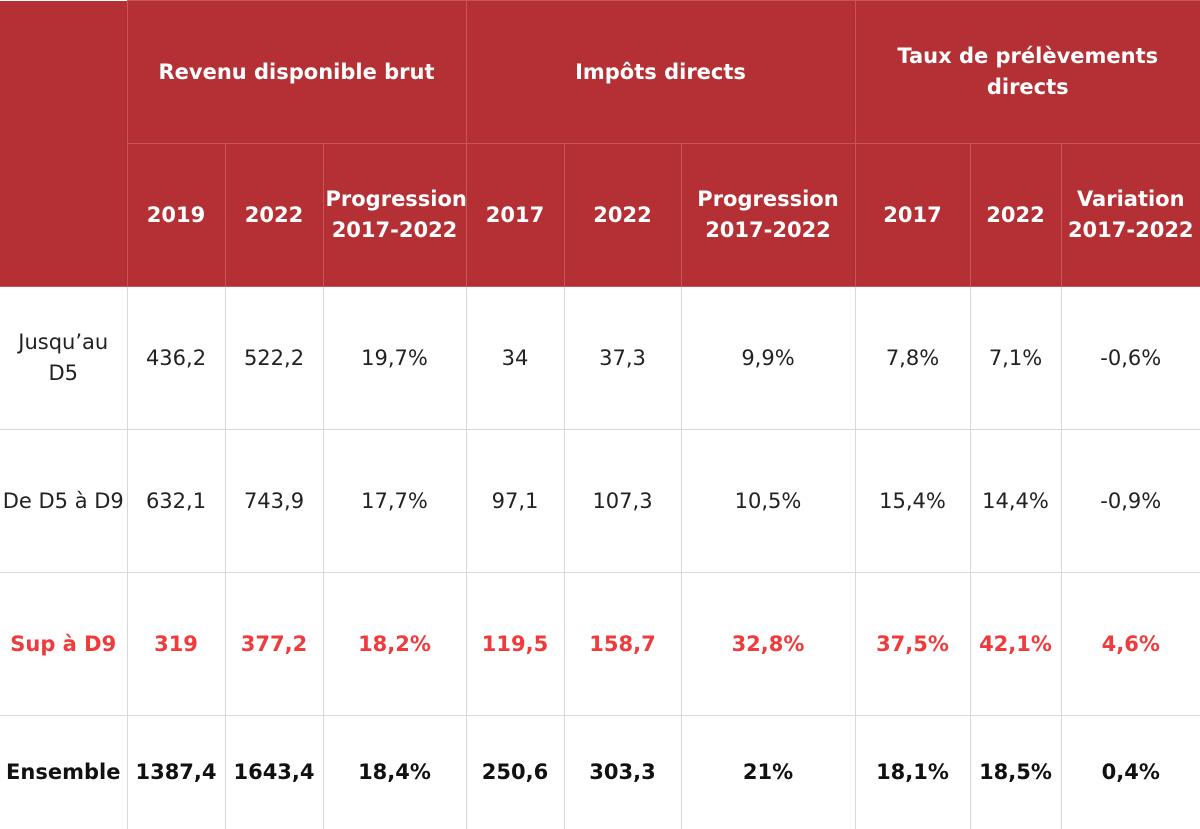  I want to click on table-cell: 319, so click(176, 644).